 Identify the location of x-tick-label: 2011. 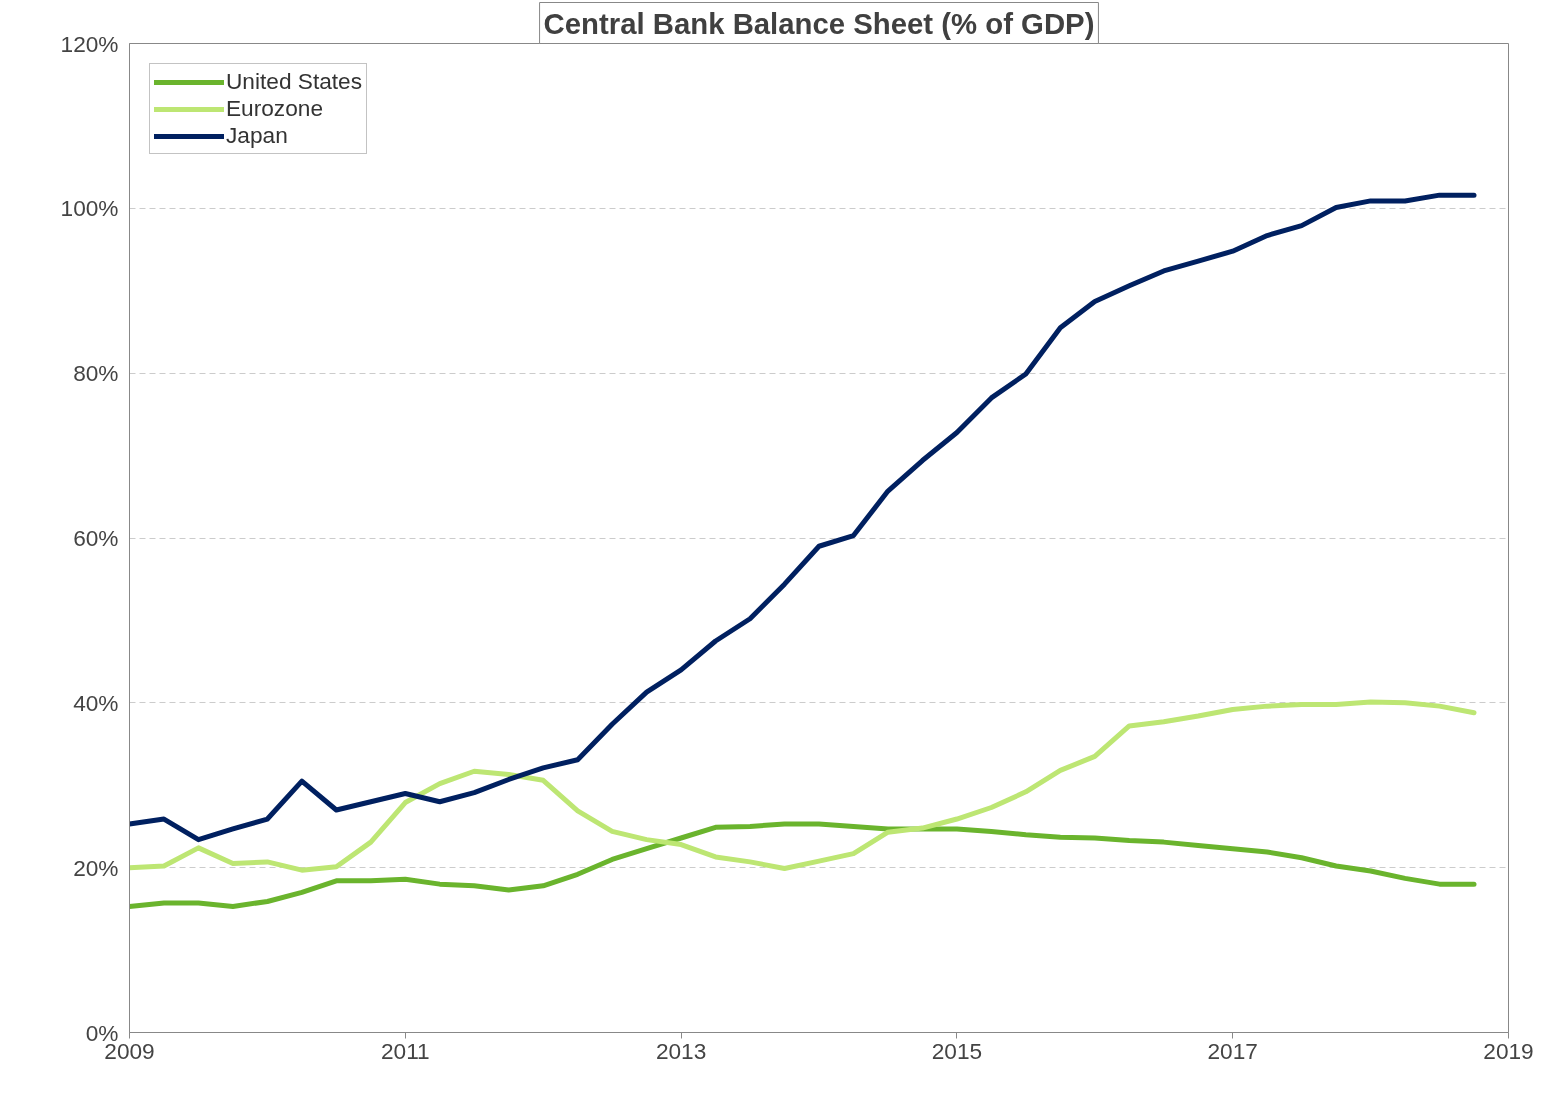
(405, 1050).